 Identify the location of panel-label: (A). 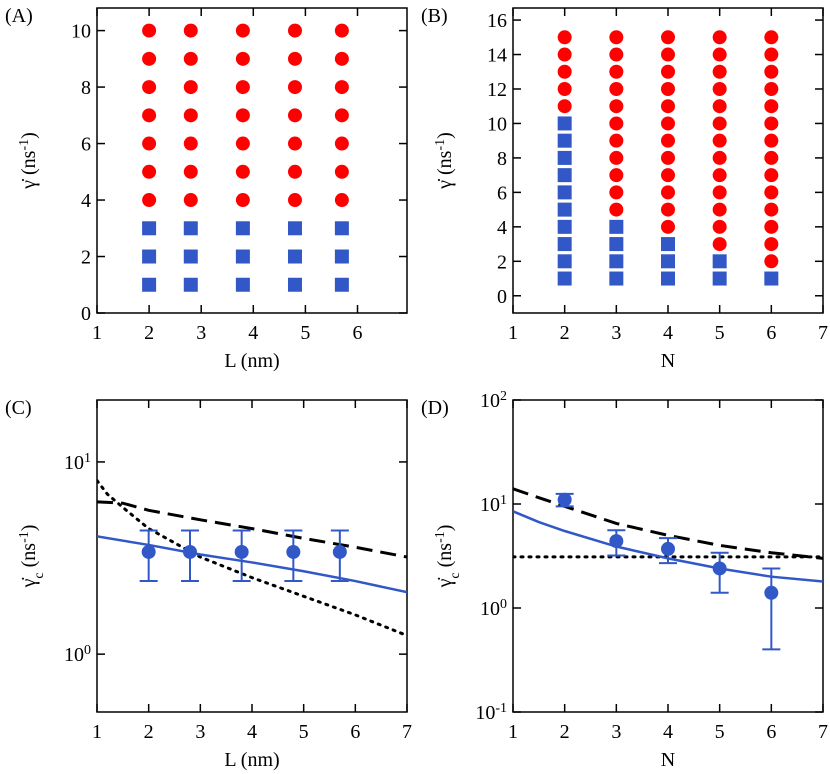
(19, 16).